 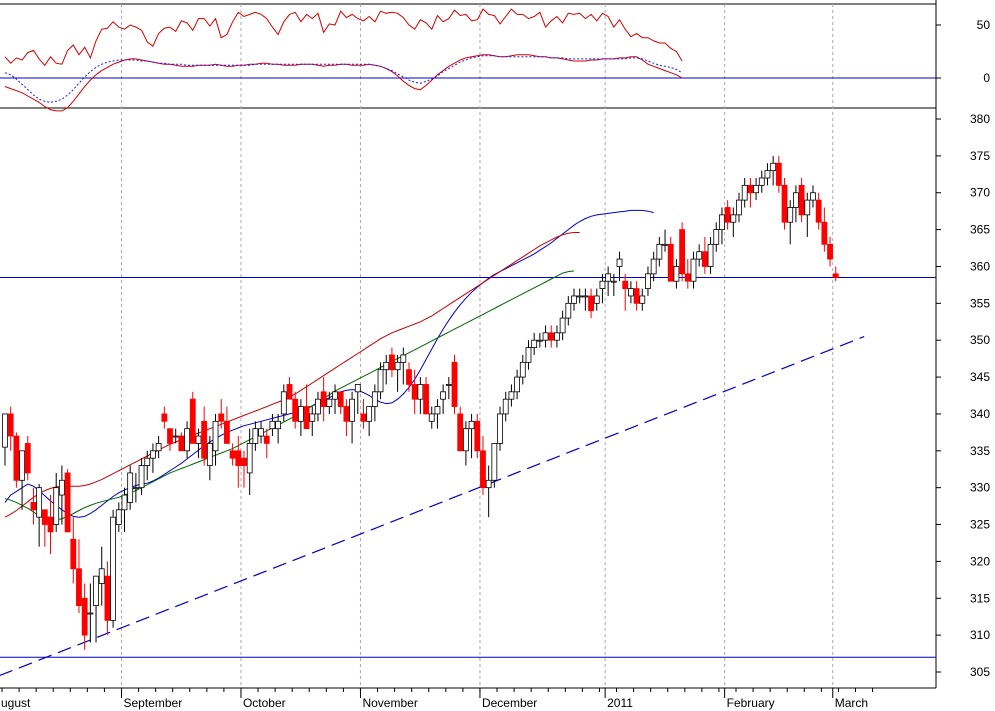 I want to click on oscillator-panel, so click(x=468, y=60).